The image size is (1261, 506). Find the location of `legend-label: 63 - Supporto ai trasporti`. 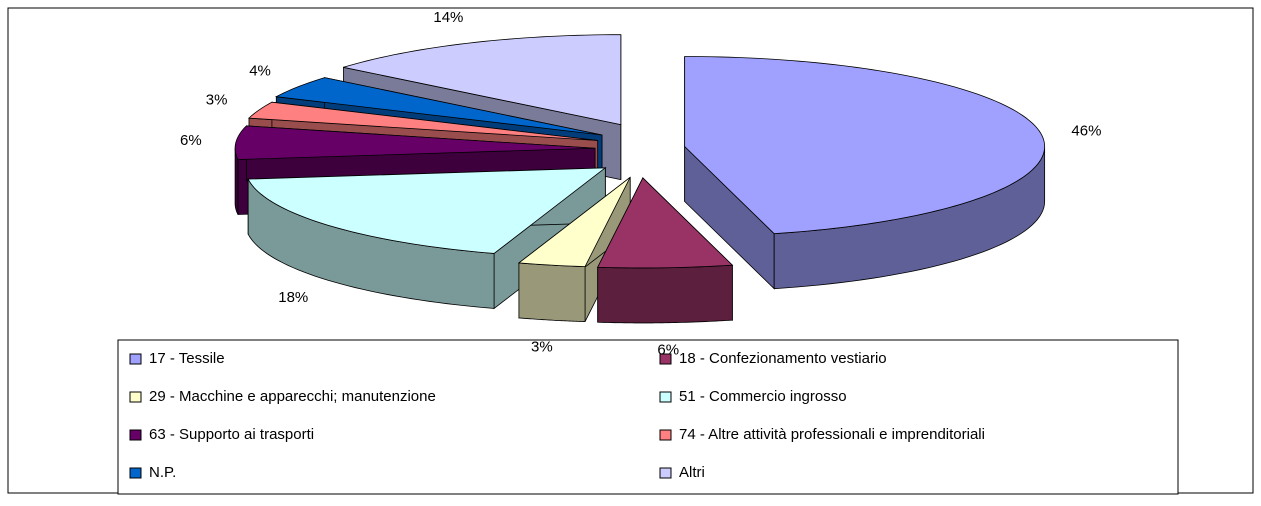

legend-label: 63 - Supporto ai trasporti is located at coordinates (231, 434).